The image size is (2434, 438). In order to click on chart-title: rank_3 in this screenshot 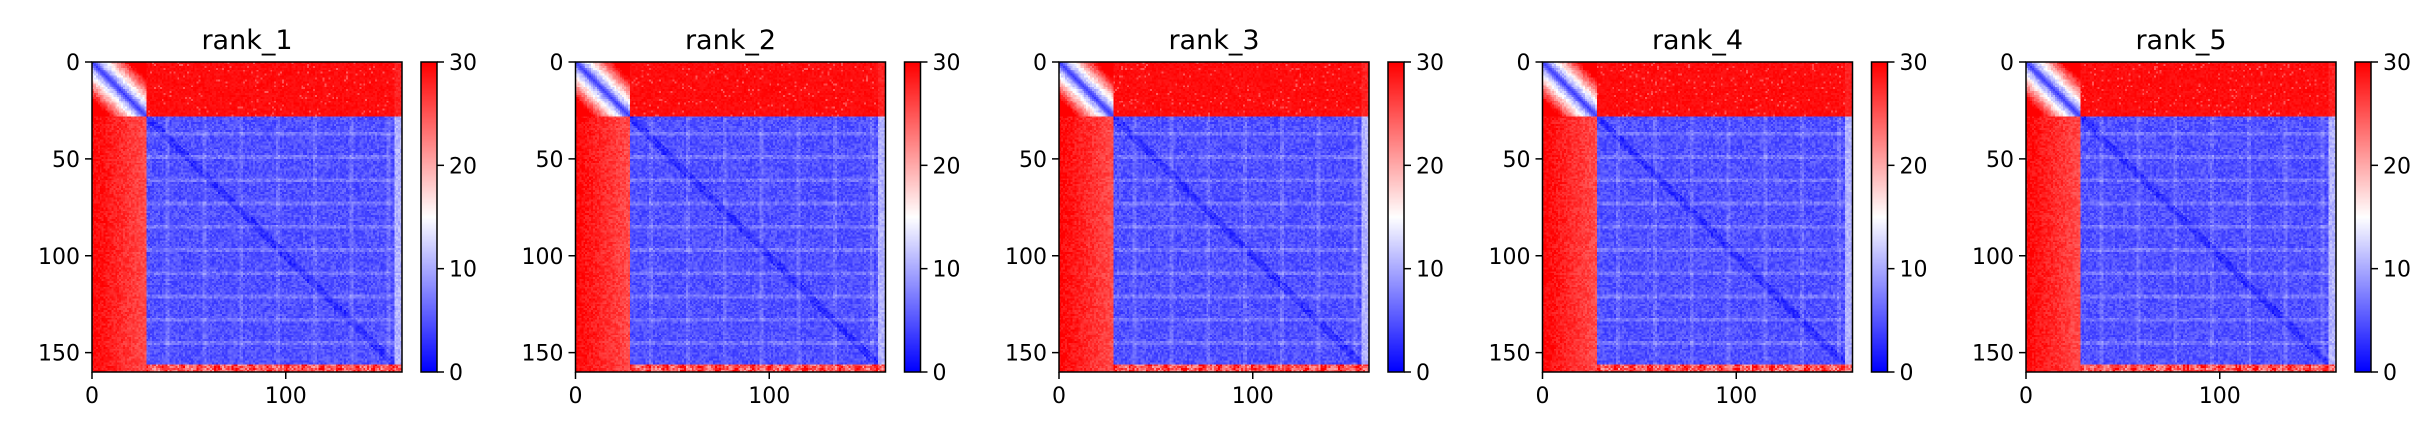, I will do `click(1213, 40)`.